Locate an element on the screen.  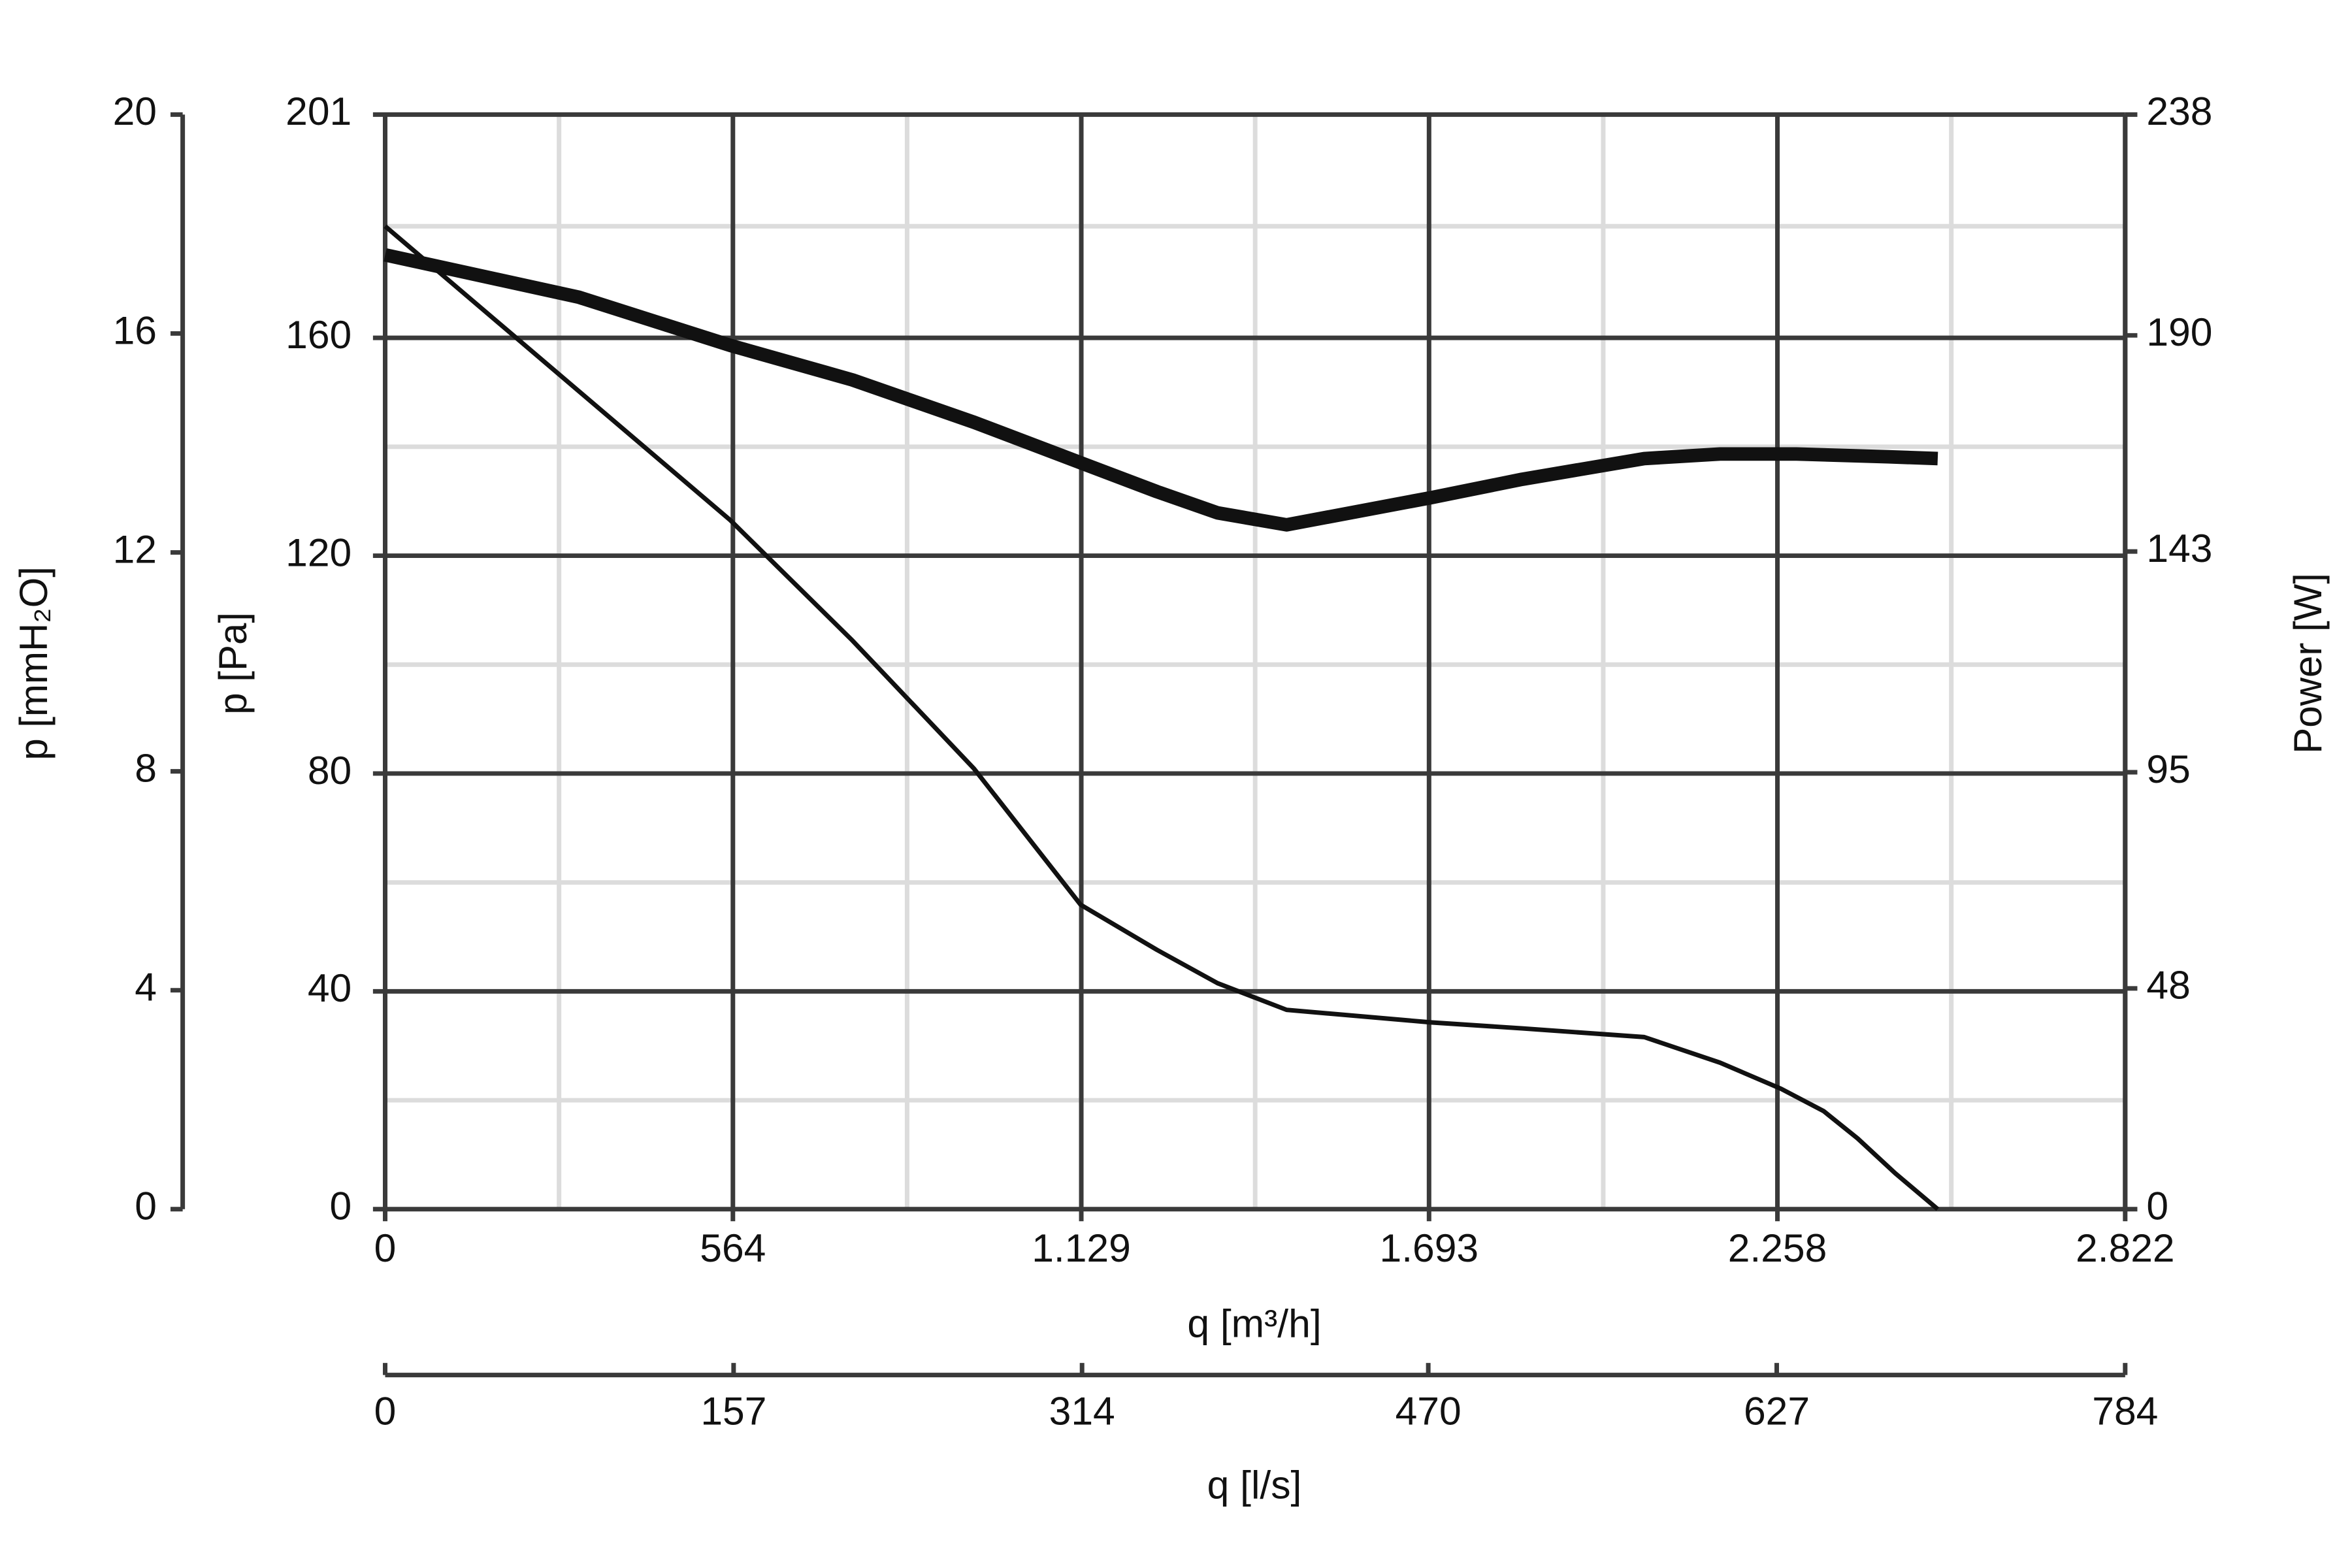
y2-tick-label: 143 is located at coordinates (2179, 548).